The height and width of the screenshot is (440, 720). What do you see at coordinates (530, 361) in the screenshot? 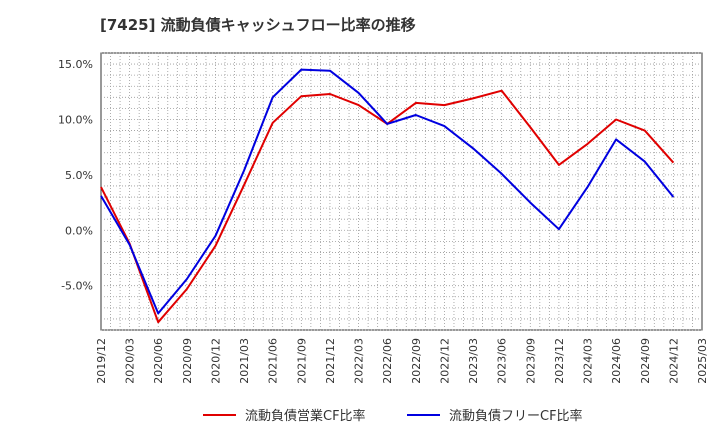
I see `x-tick-label: 2023/09` at bounding box center [530, 361].